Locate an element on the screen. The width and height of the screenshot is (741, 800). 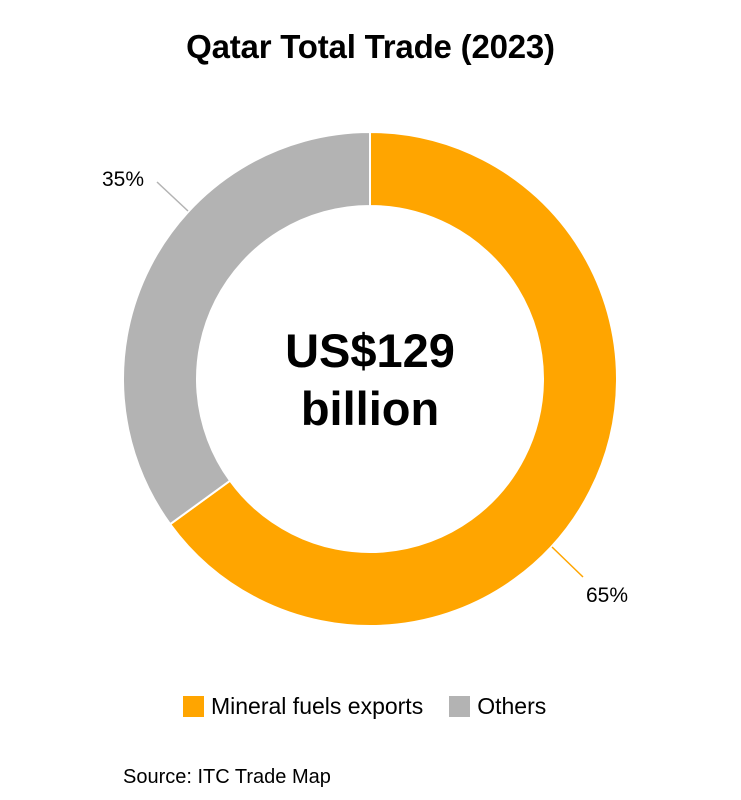
chart-legend: Mineral fuels exports Others is located at coordinates (377, 706).